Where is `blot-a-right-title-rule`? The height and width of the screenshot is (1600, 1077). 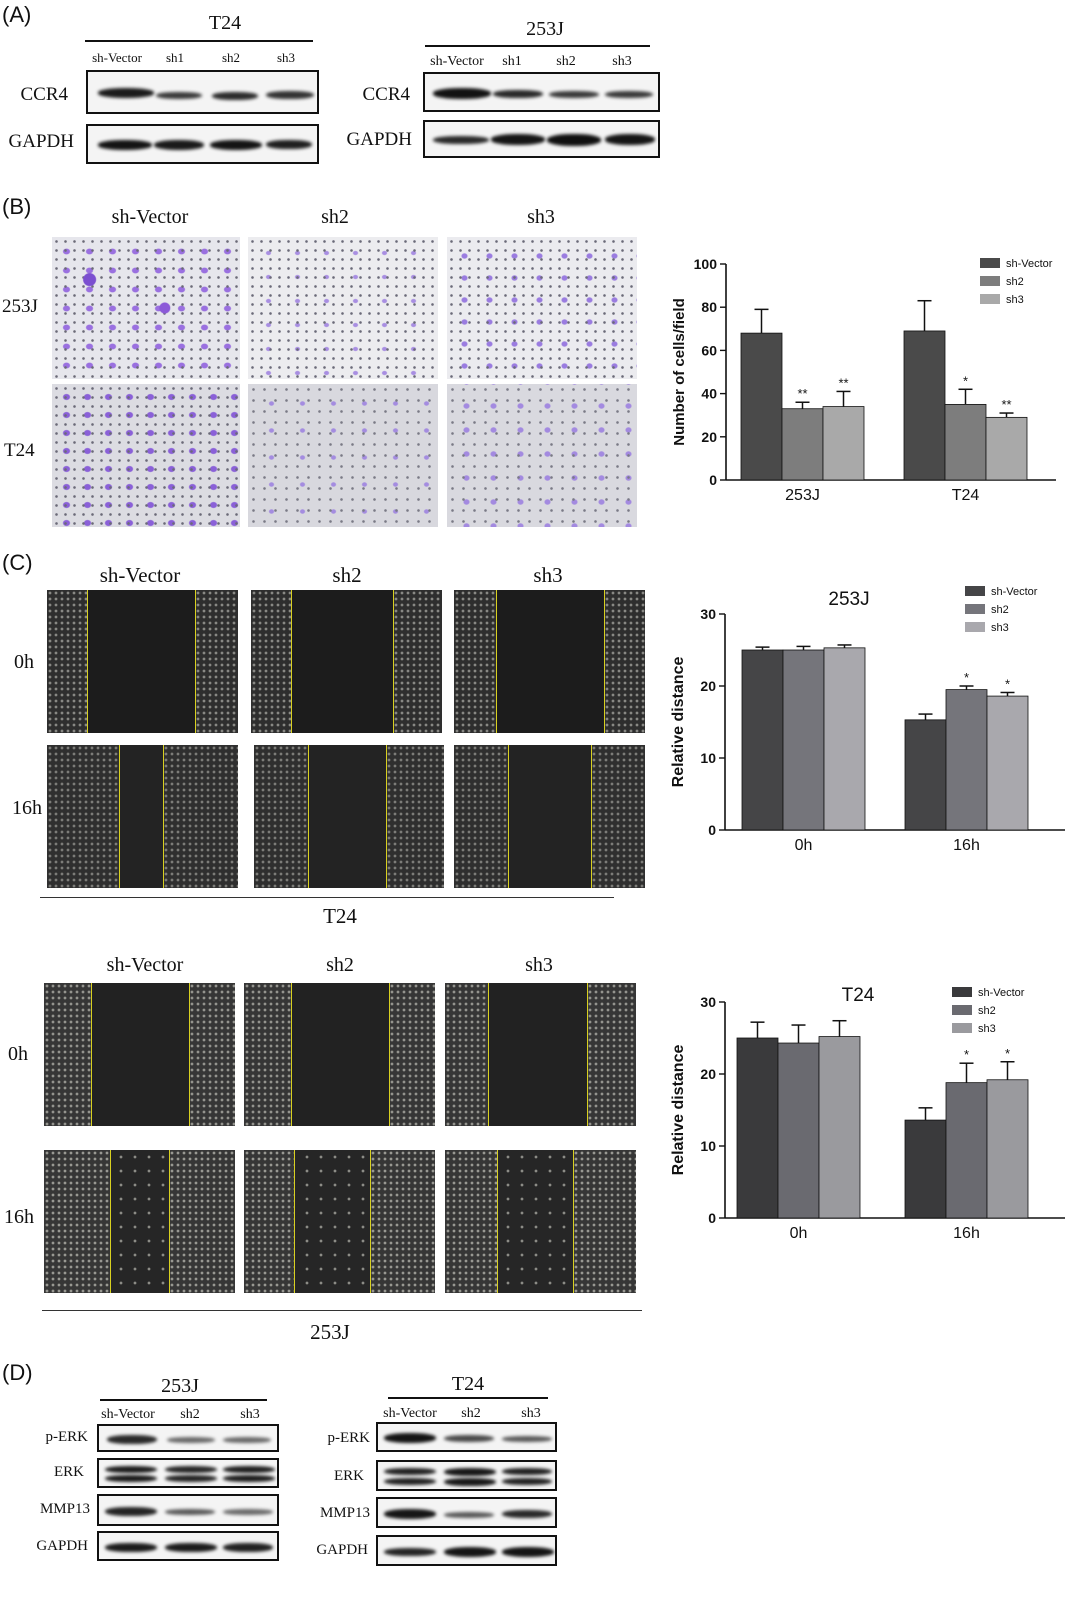
blot-a-right-title-rule is located at coordinates (537, 46).